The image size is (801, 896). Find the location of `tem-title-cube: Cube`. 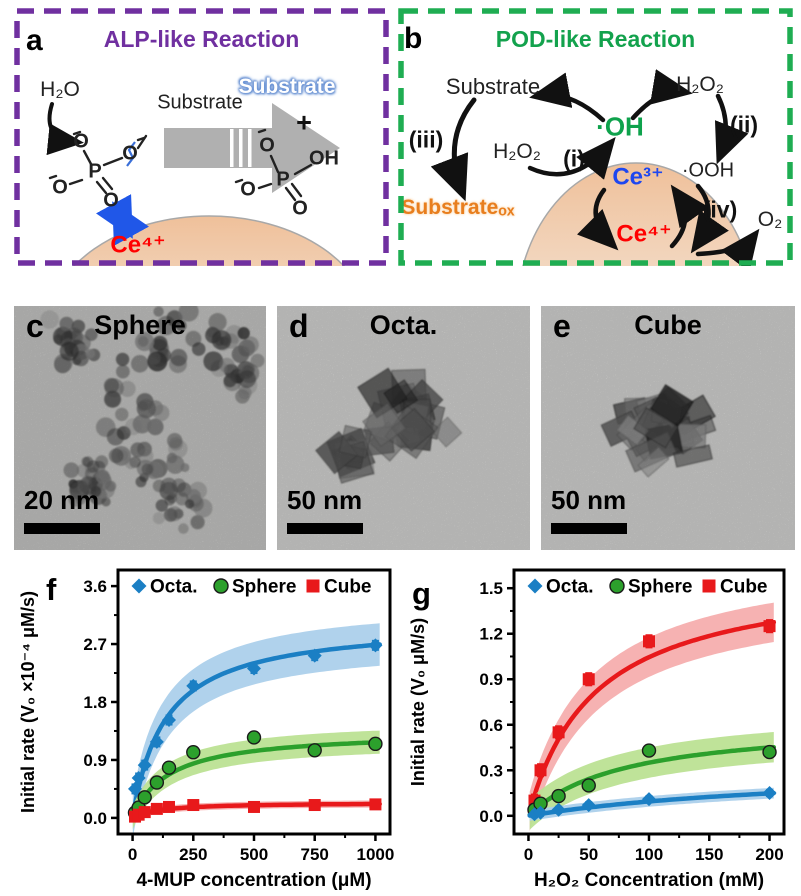

tem-title-cube: Cube is located at coordinates (668, 325).